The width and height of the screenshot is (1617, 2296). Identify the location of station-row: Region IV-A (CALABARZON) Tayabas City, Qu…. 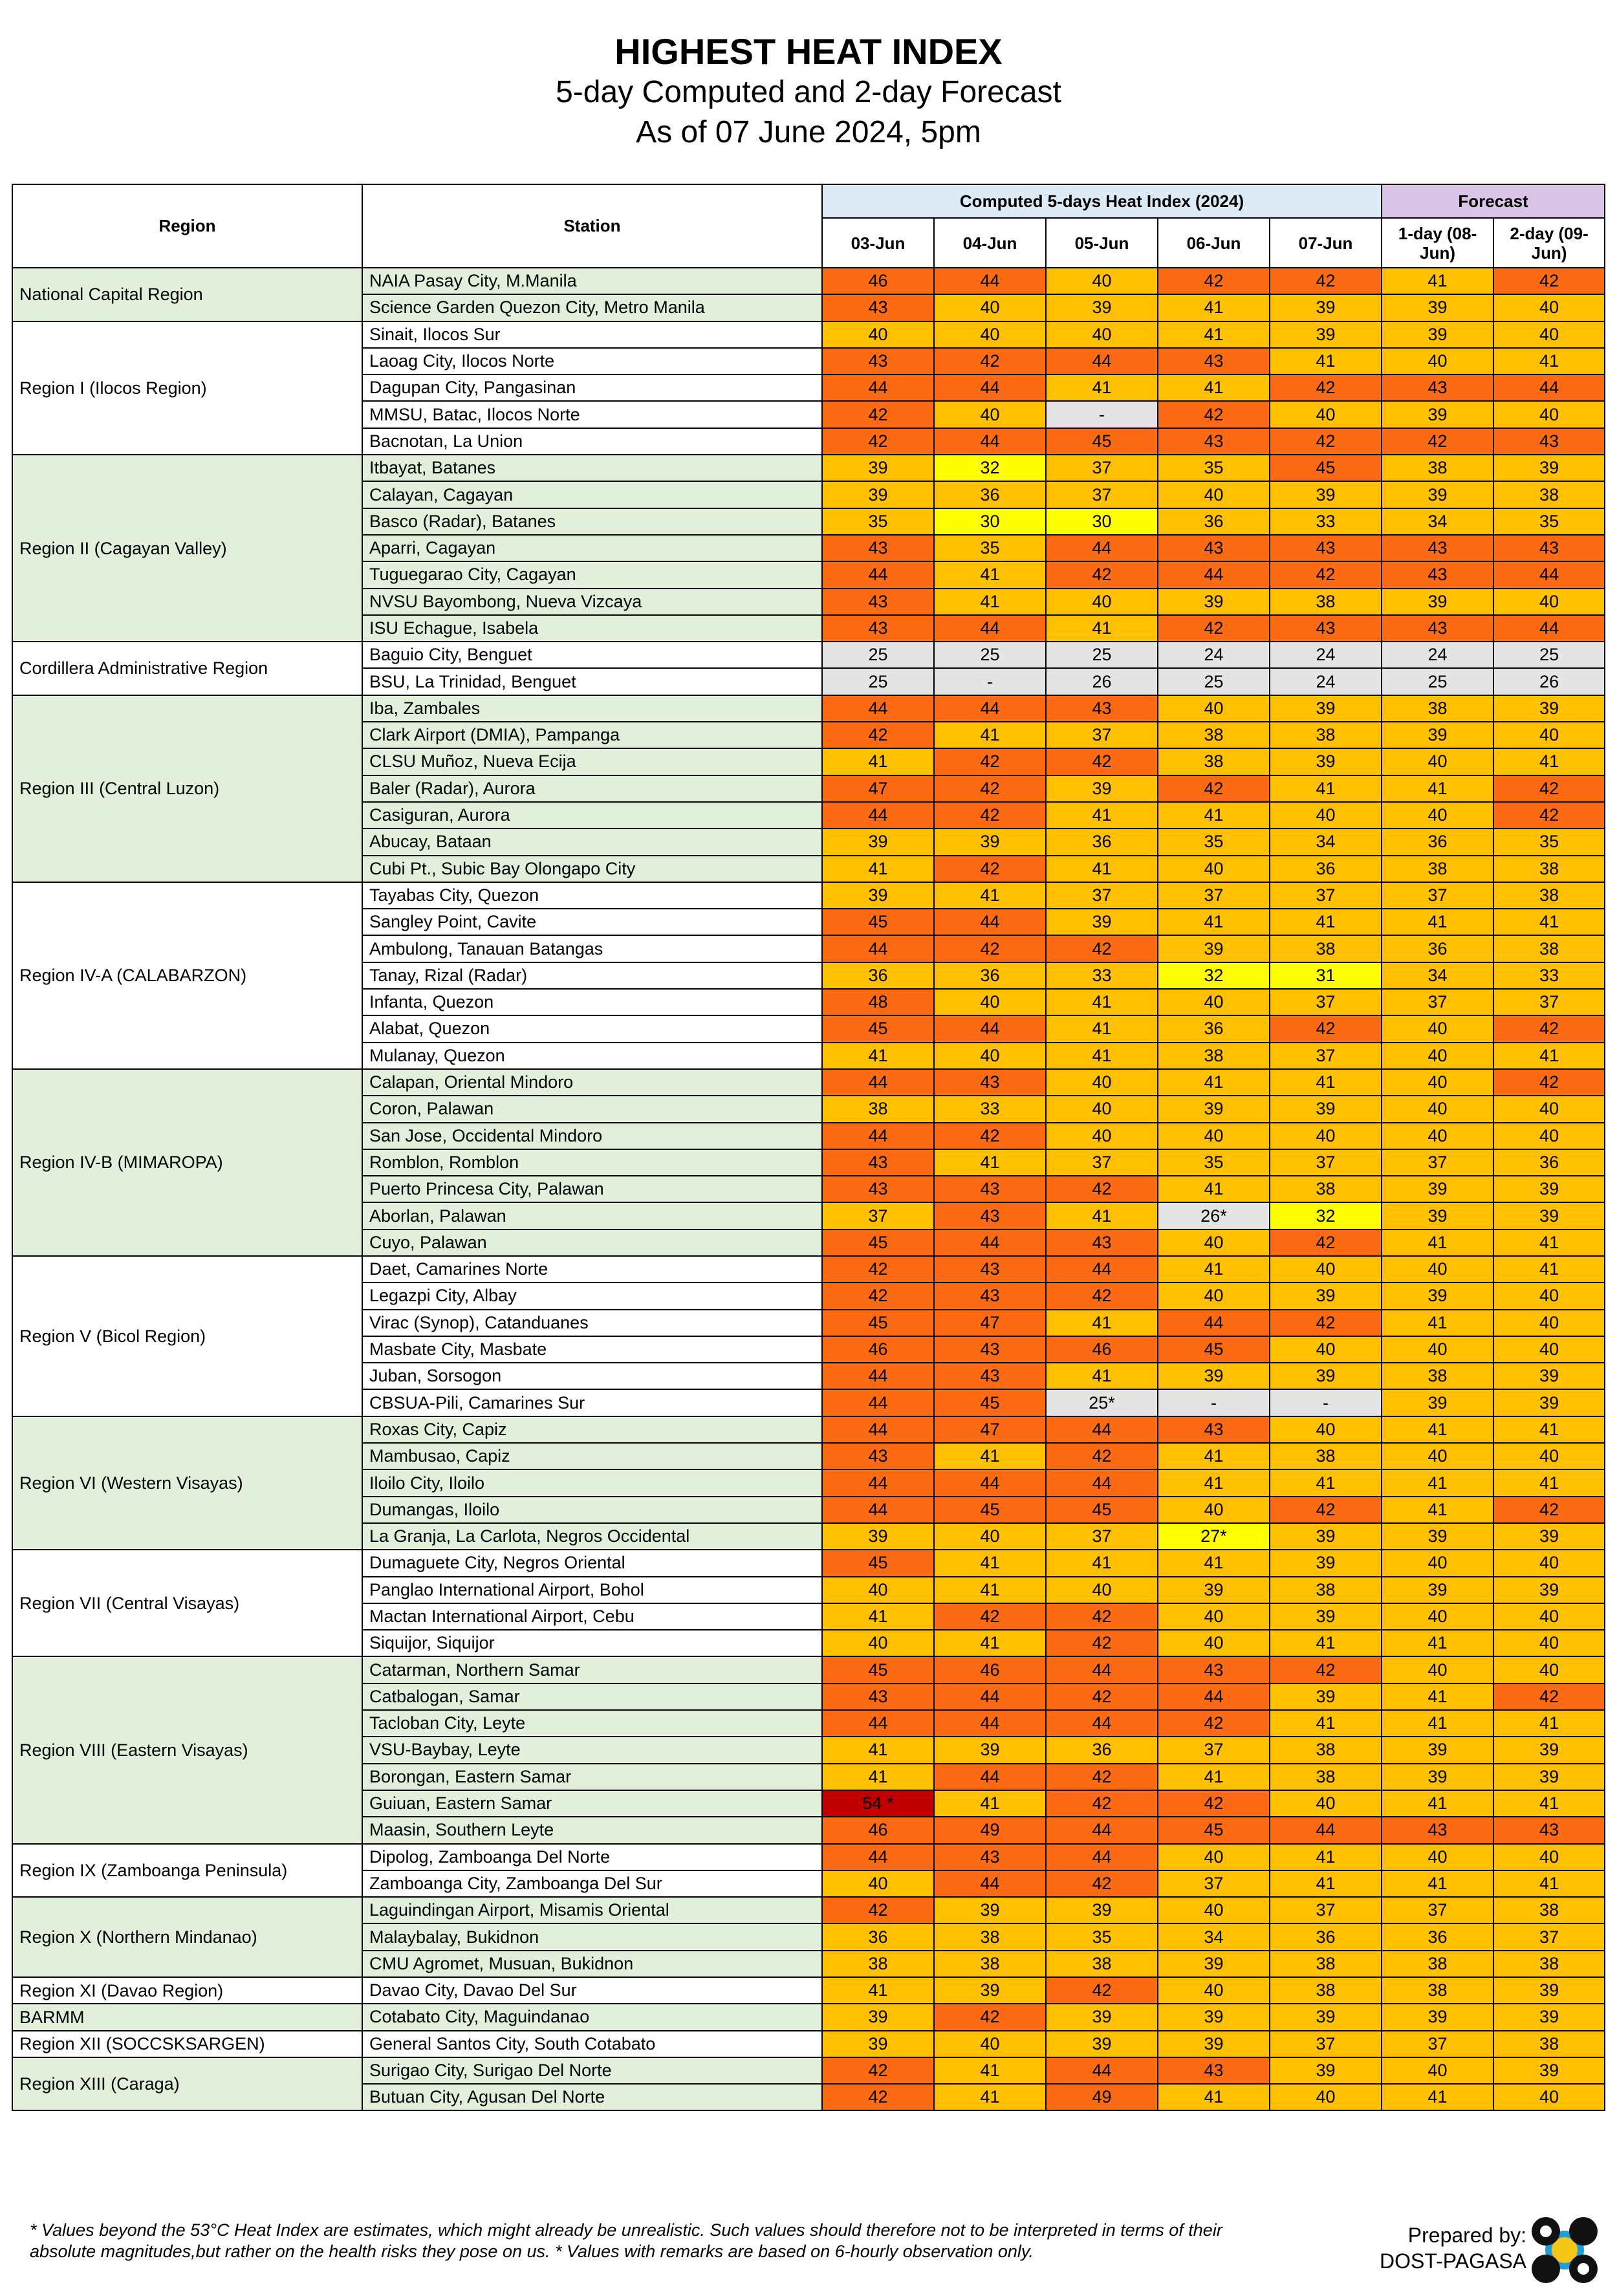
(809, 975).